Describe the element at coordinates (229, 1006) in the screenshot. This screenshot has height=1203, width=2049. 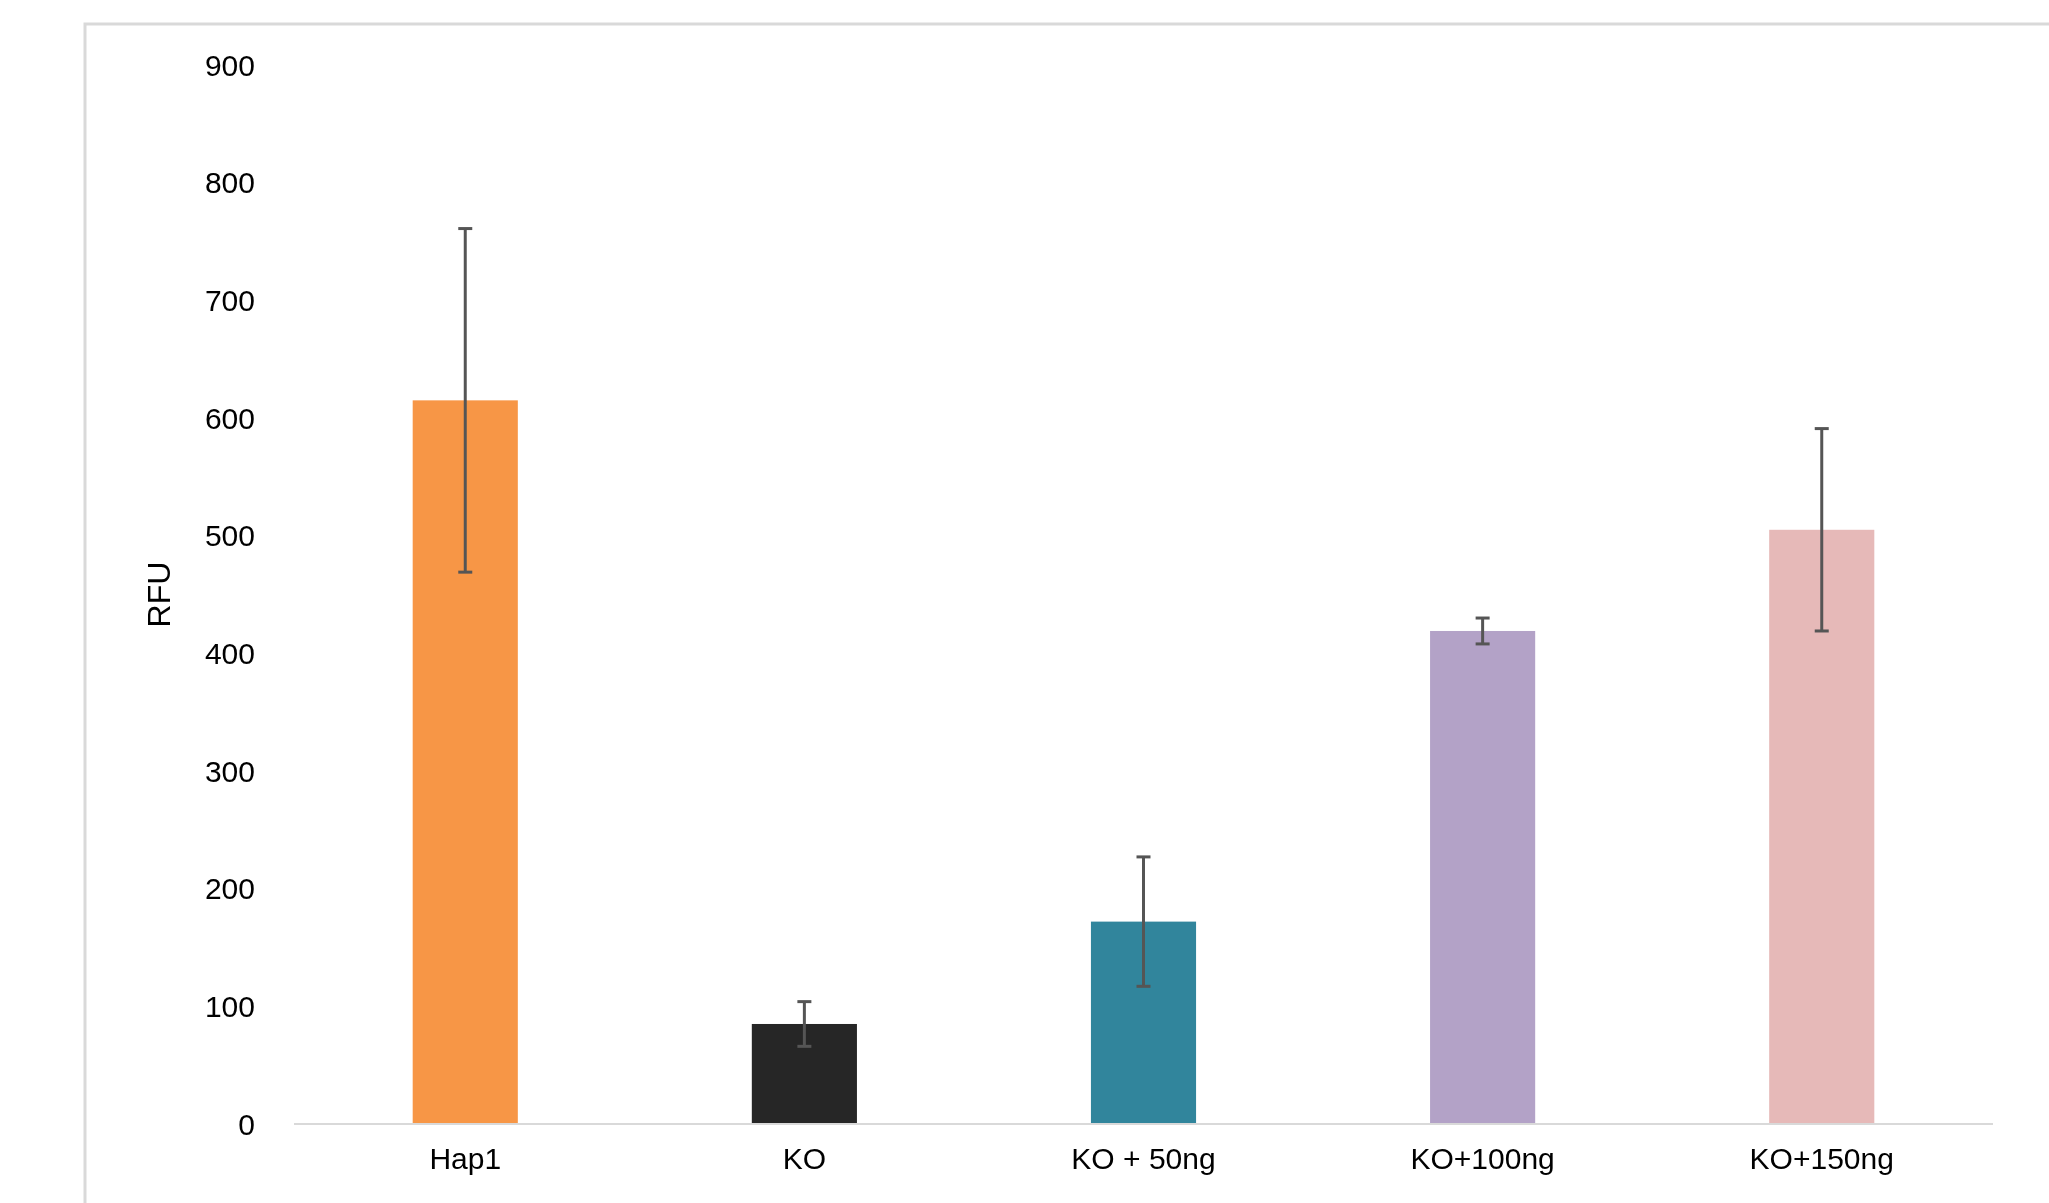
I see `y-tick-label: 100` at that location.